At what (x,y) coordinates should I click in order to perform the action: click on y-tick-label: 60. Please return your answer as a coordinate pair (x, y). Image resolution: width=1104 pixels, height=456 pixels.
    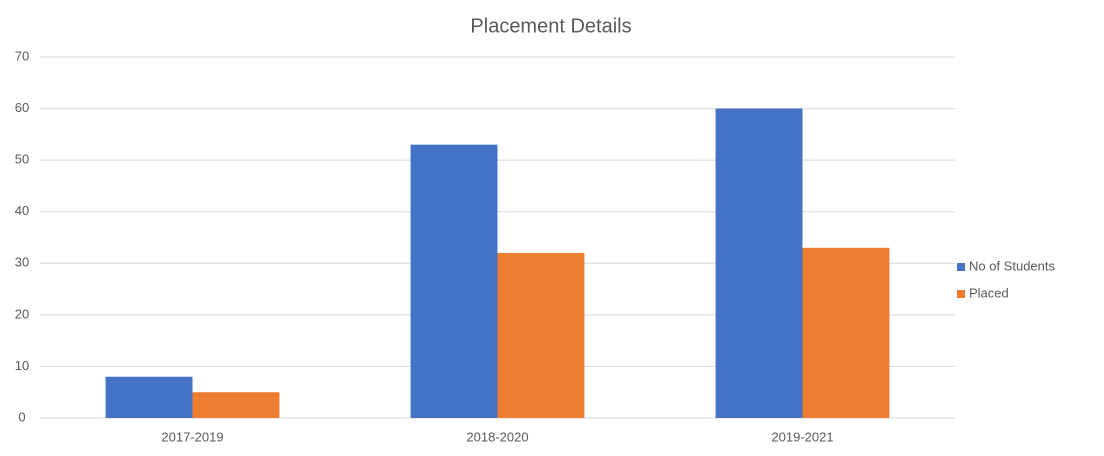
    Looking at the image, I should click on (22, 107).